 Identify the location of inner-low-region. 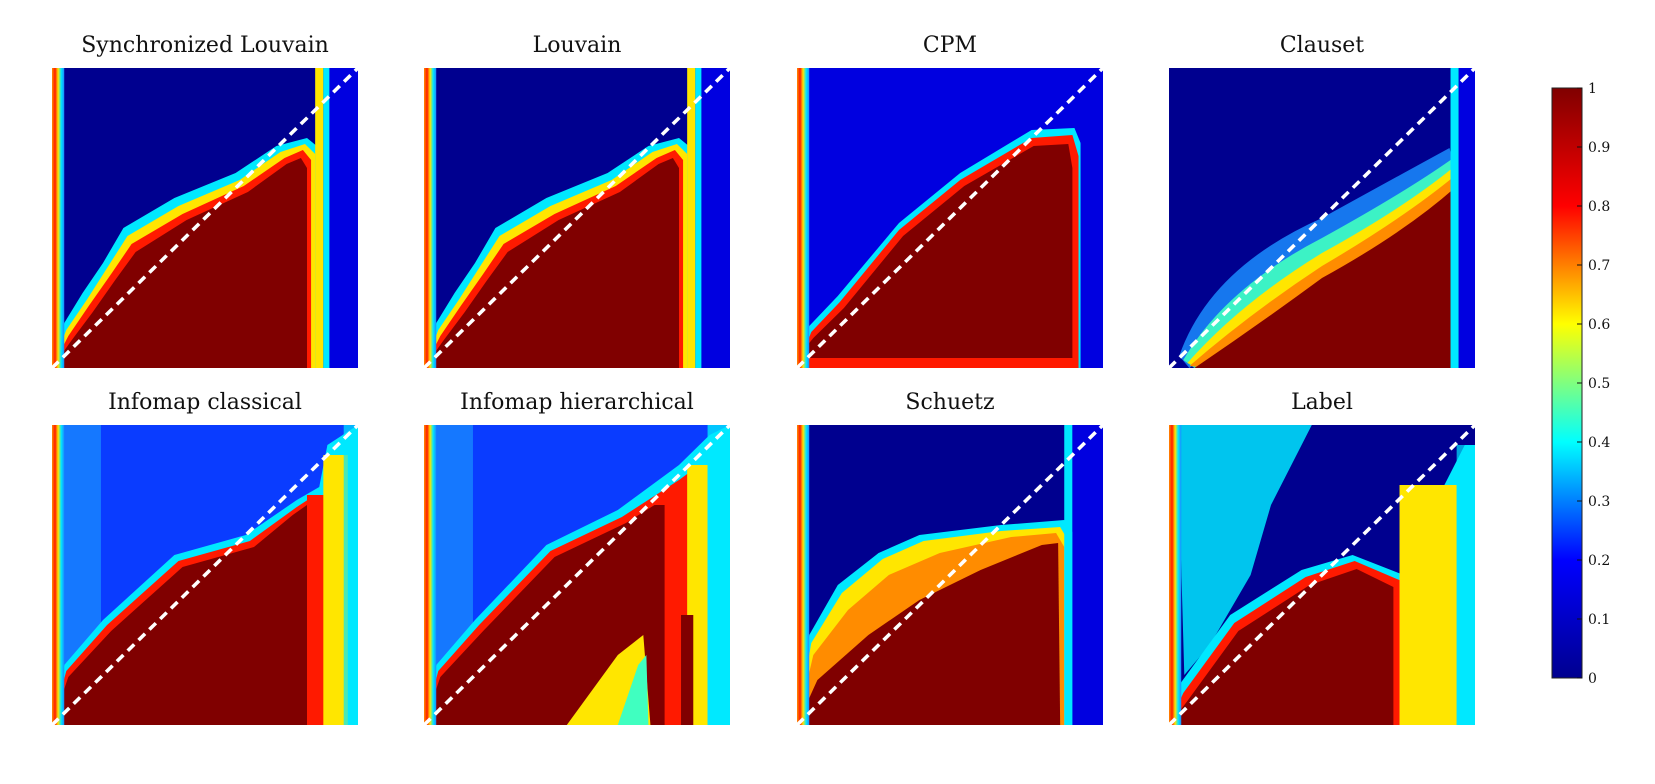
(633, 690).